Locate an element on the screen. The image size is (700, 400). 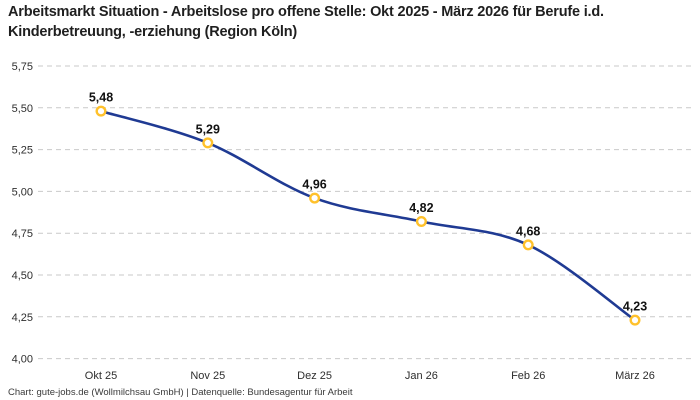
data-point-value-label: 5,29 is located at coordinates (208, 129).